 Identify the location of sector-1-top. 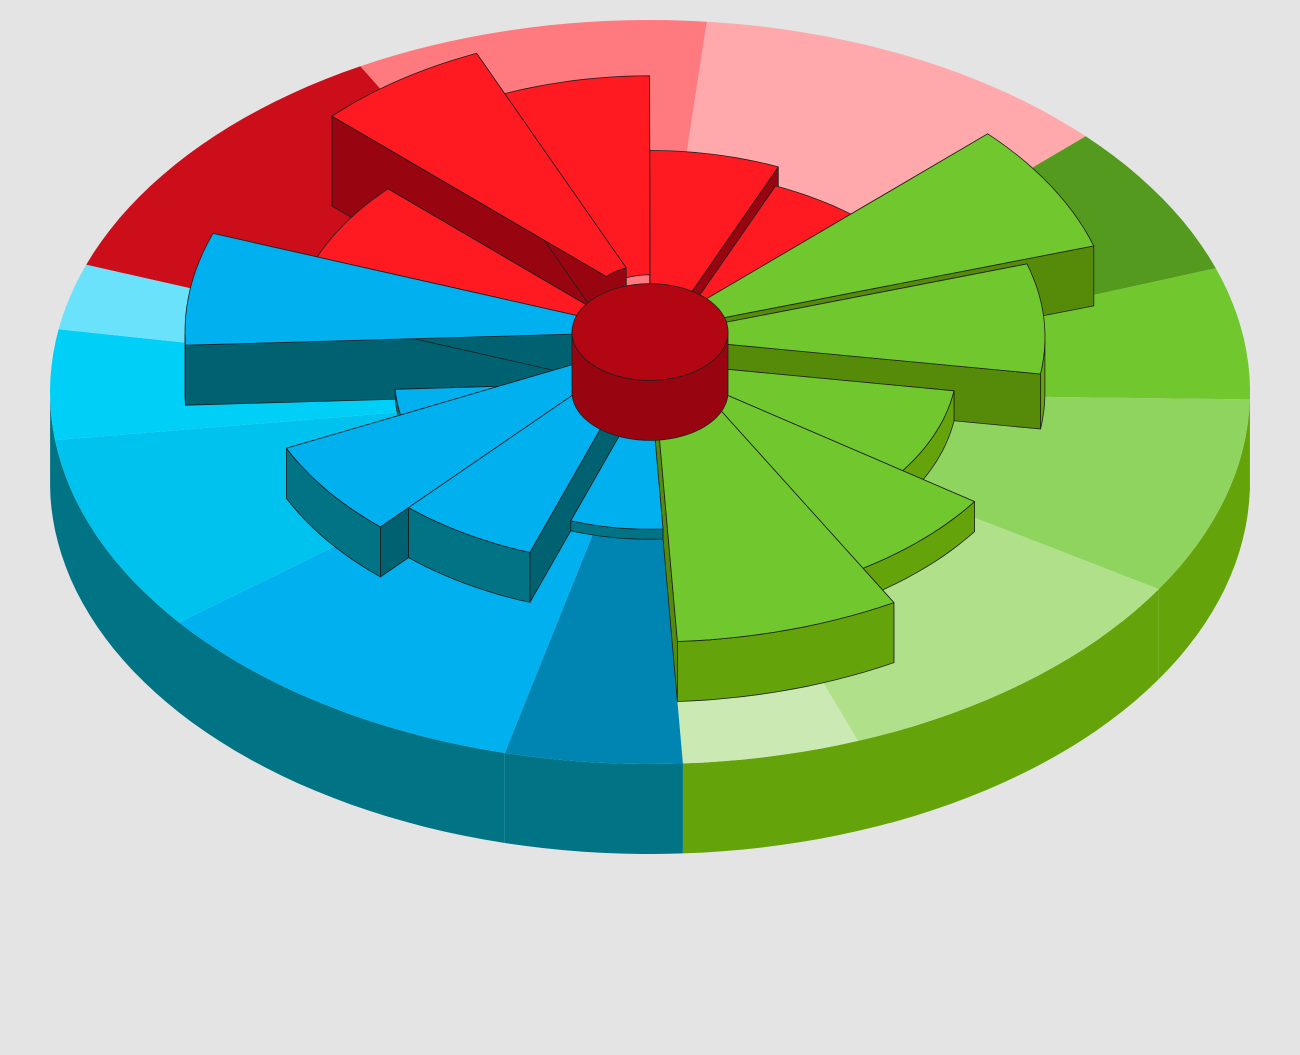
(479, 164).